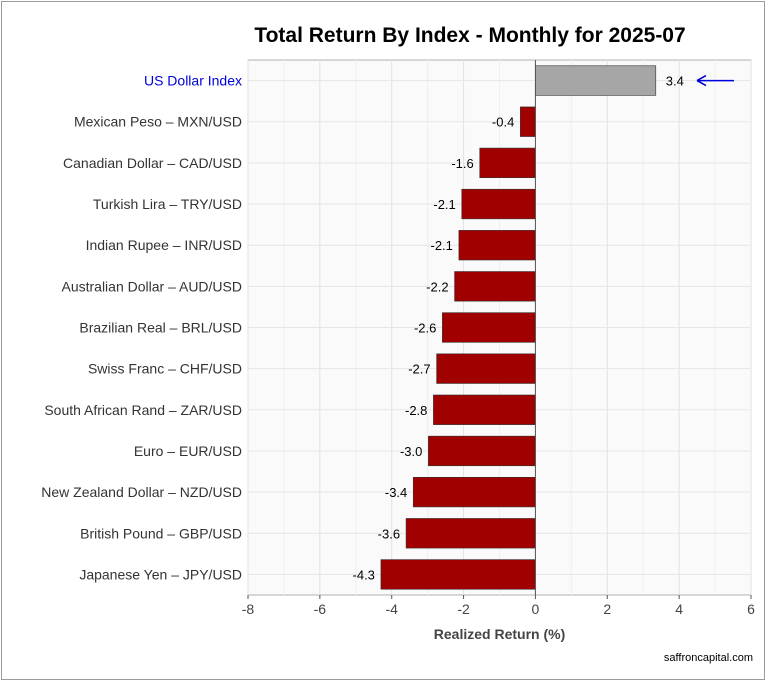  What do you see at coordinates (498, 606) in the screenshot?
I see `x-tick-labels: -8 -6 -4 -2 0 2 4 6` at bounding box center [498, 606].